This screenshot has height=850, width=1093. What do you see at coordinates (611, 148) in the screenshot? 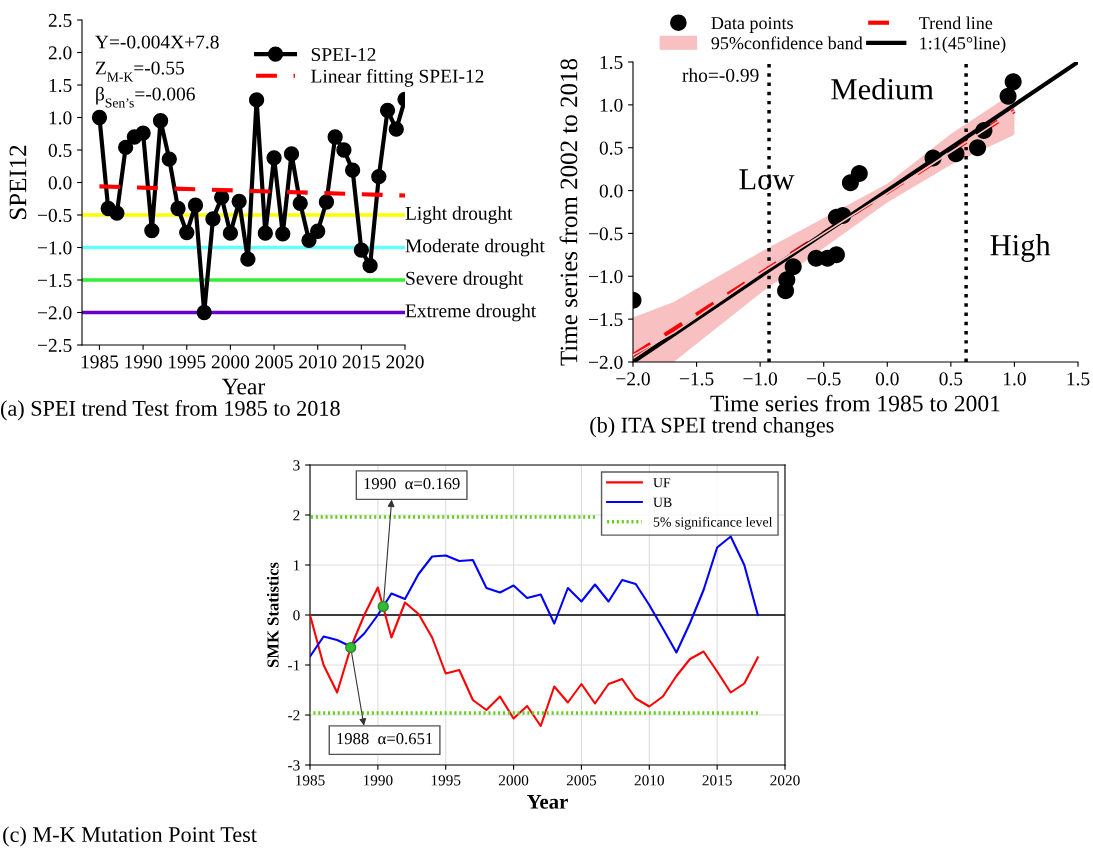
I see `y-tick-label: 0.5` at bounding box center [611, 148].